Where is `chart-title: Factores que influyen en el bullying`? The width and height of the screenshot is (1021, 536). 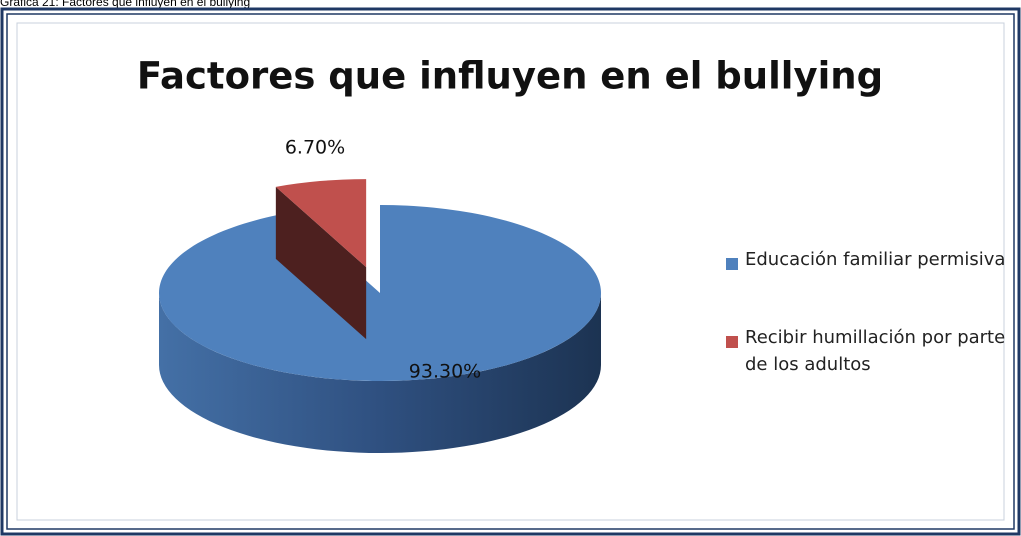 chart-title: Factores que influyen en el bullying is located at coordinates (510, 76).